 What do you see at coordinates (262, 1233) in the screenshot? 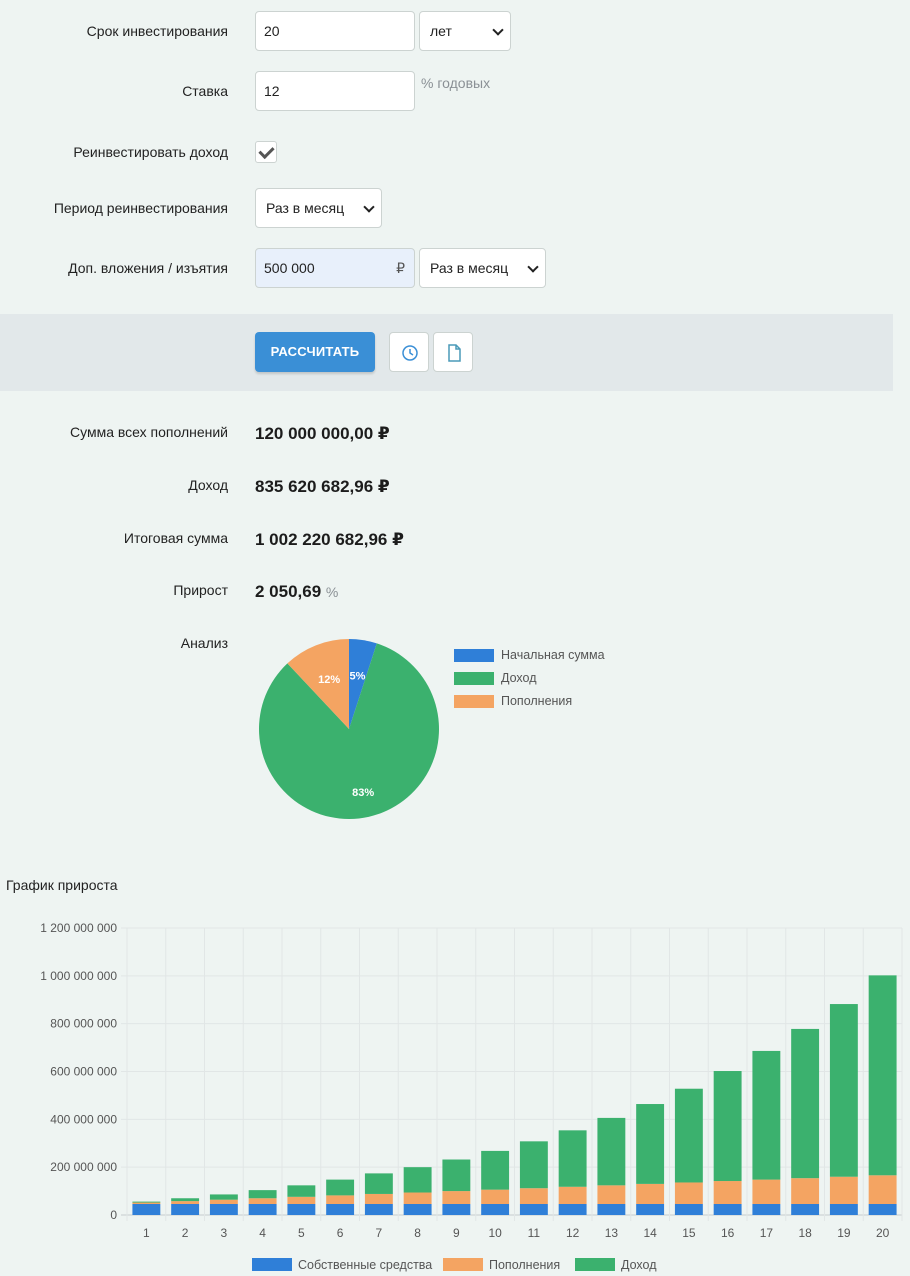
I see `x-tick-label: 4` at bounding box center [262, 1233].